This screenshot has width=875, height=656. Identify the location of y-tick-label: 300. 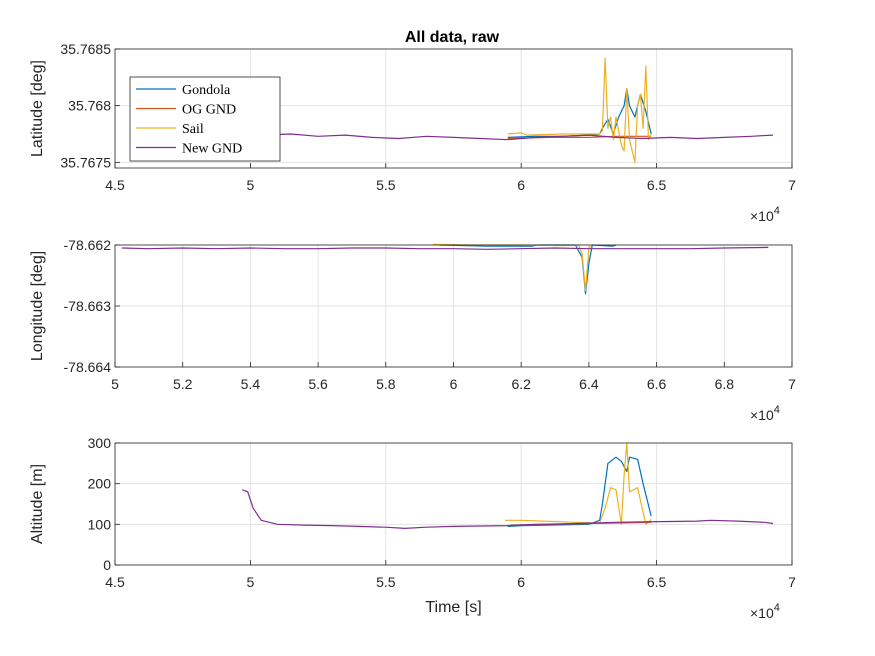
(100, 443).